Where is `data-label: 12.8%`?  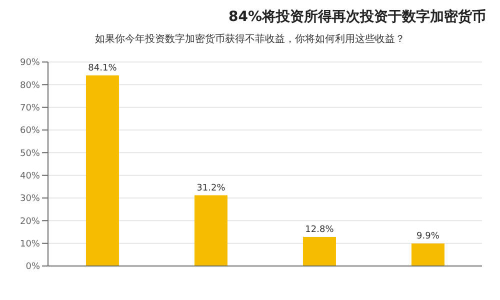
data-label: 12.8% is located at coordinates (319, 229).